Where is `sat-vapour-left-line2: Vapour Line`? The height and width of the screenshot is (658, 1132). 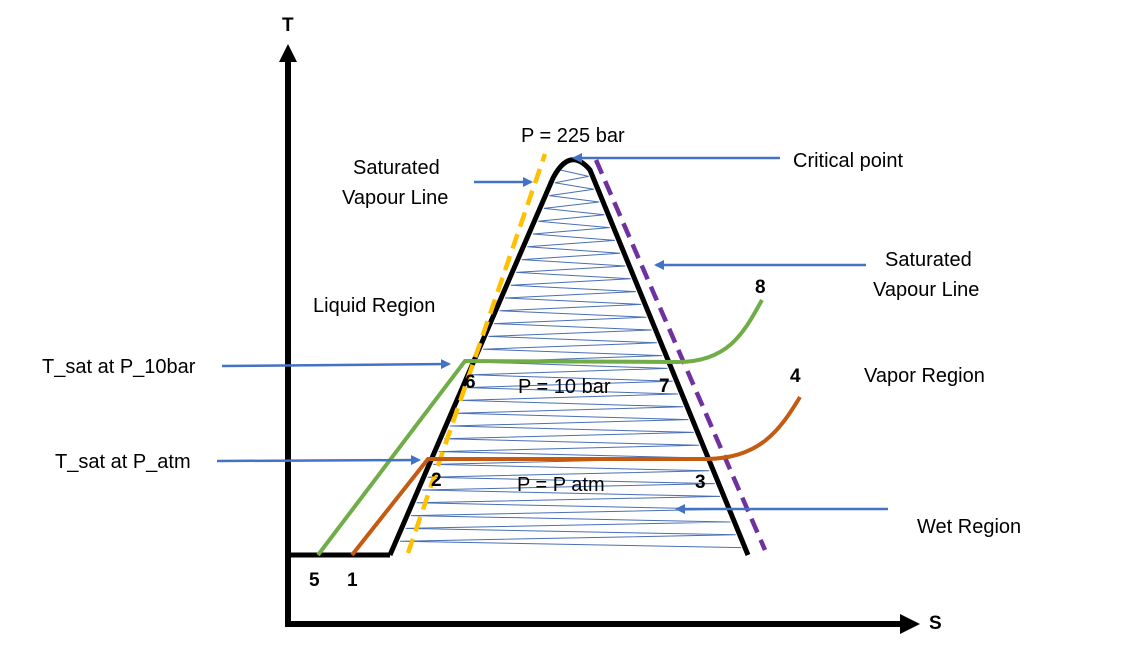
sat-vapour-left-line2: Vapour Line is located at coordinates (395, 198).